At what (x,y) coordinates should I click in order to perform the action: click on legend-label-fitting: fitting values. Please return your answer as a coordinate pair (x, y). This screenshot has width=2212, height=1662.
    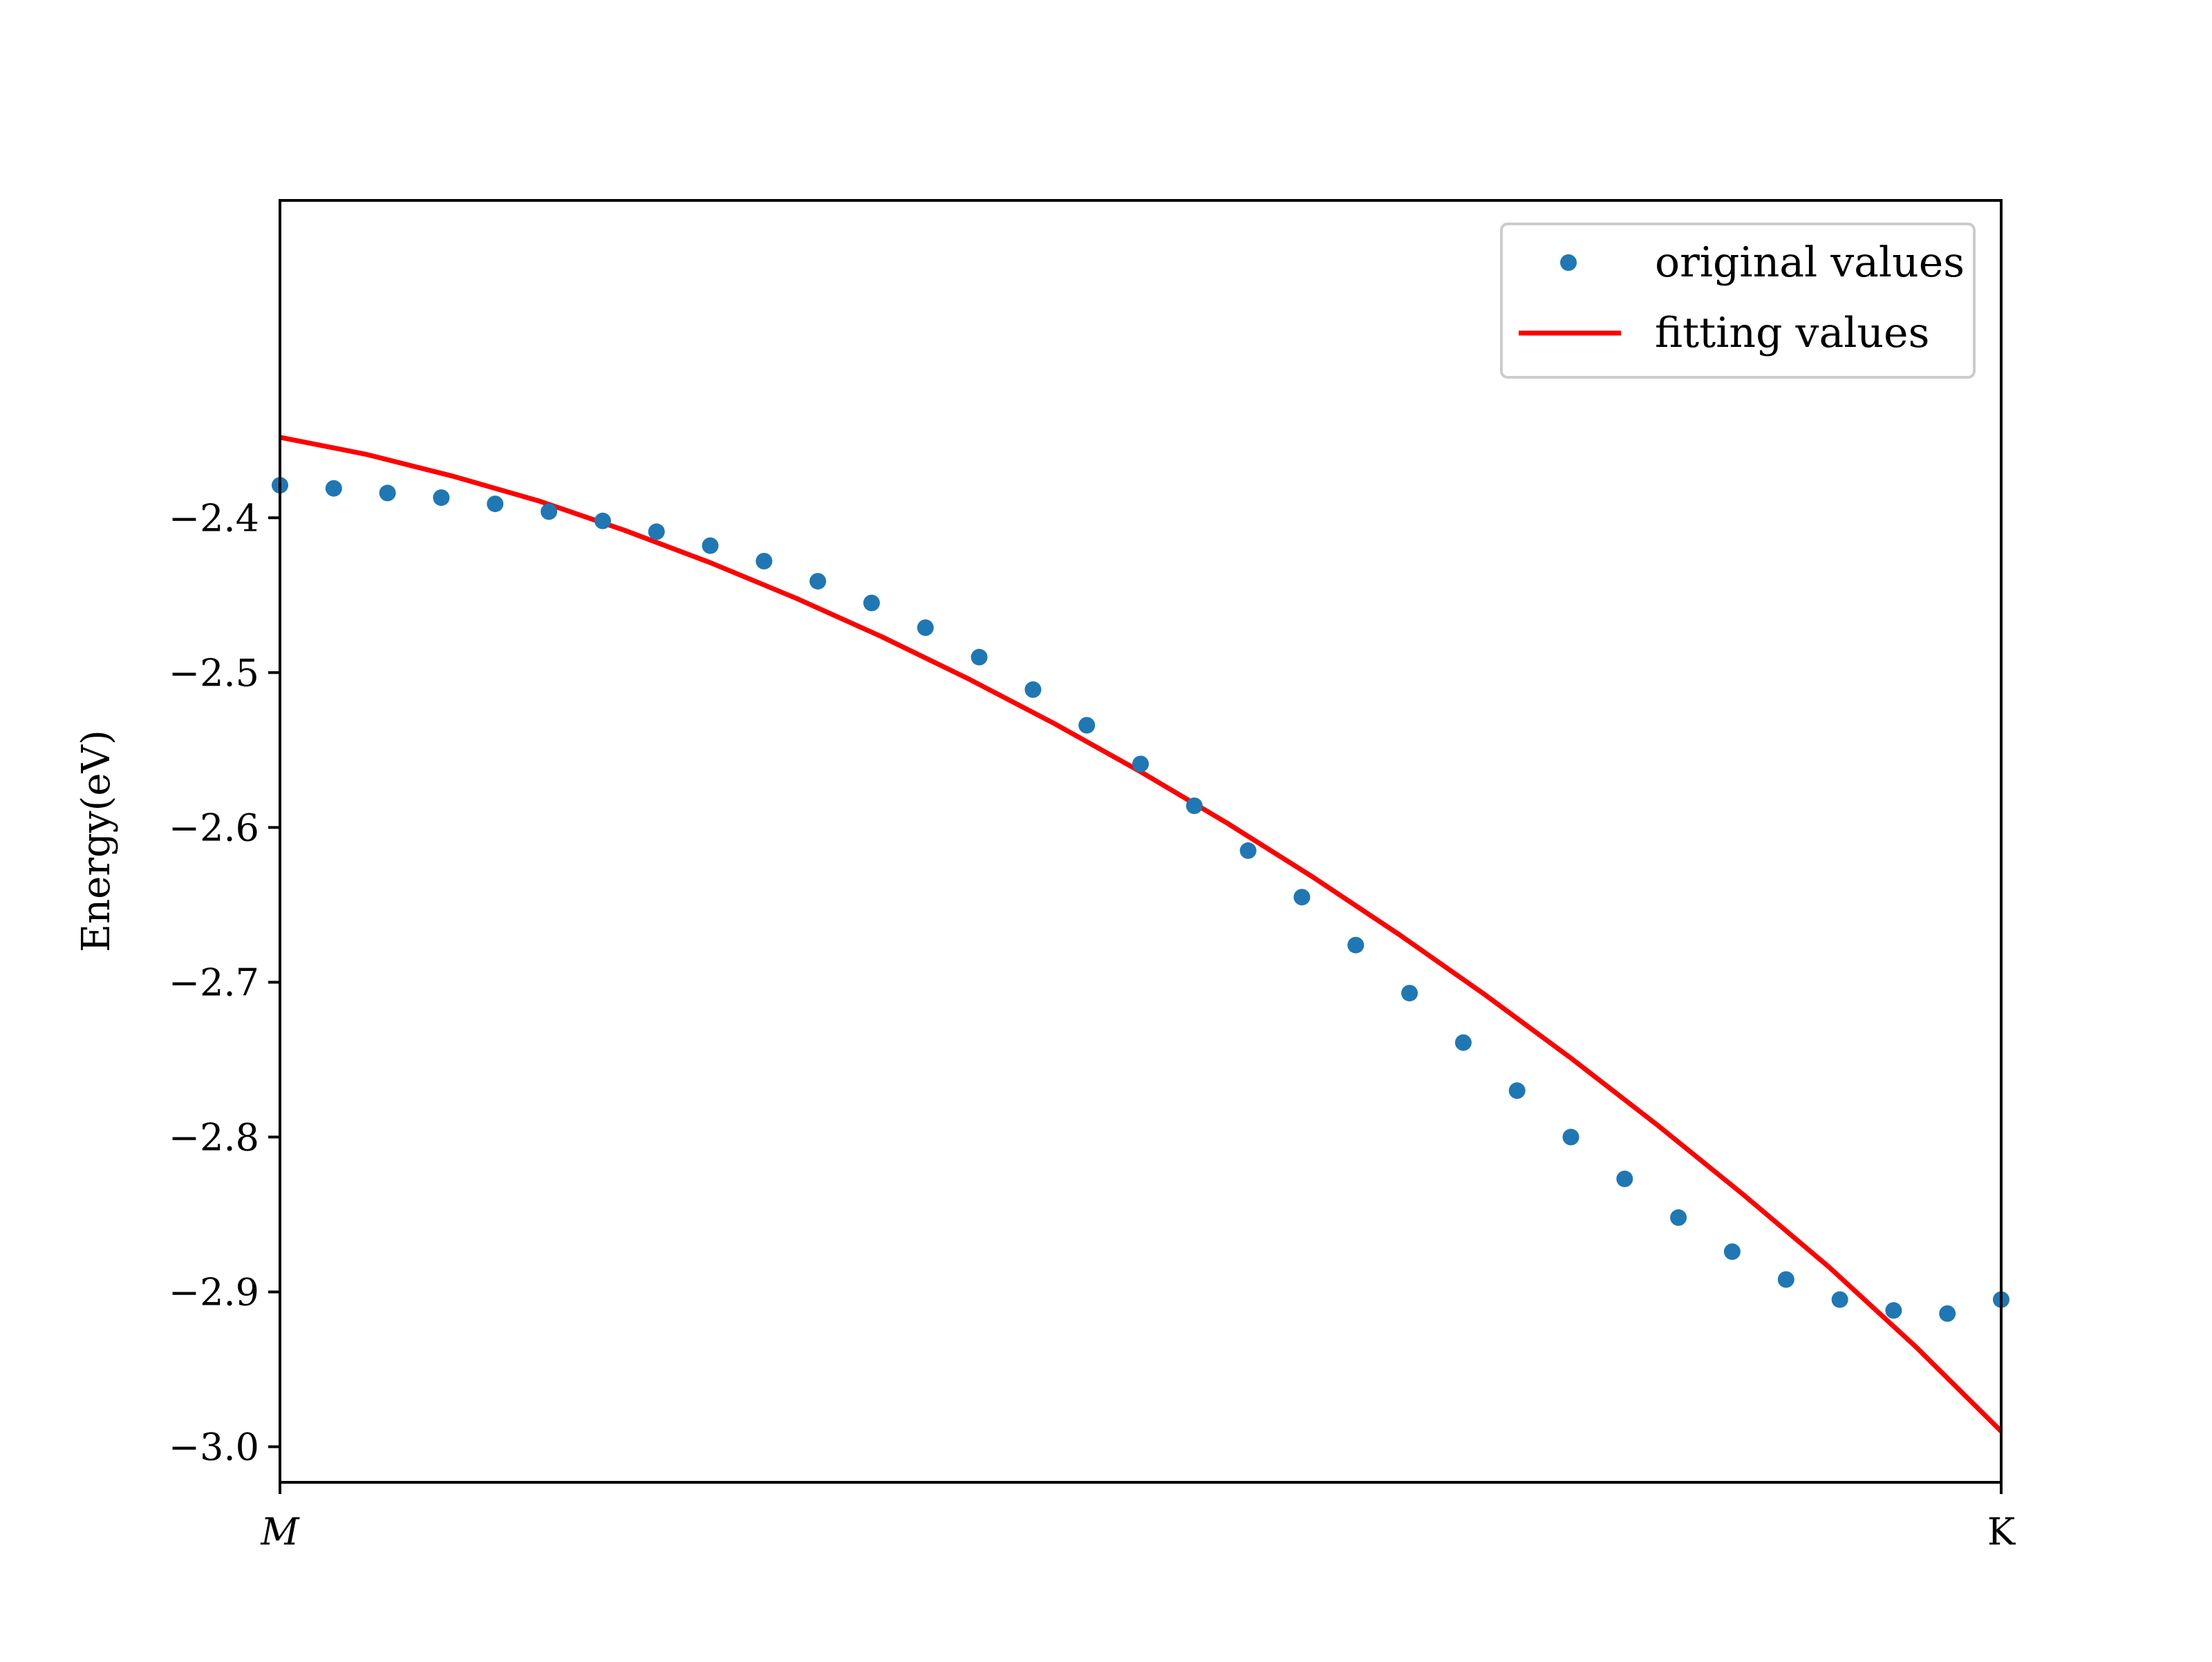
    Looking at the image, I should click on (1792, 333).